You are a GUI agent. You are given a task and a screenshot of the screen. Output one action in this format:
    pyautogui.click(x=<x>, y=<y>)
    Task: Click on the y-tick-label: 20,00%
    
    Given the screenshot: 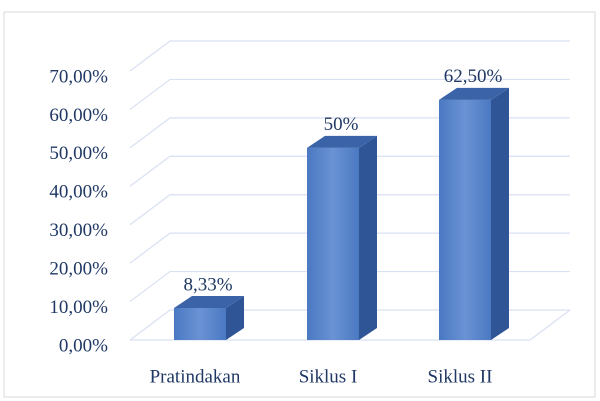 What is the action you would take?
    pyautogui.click(x=78, y=269)
    